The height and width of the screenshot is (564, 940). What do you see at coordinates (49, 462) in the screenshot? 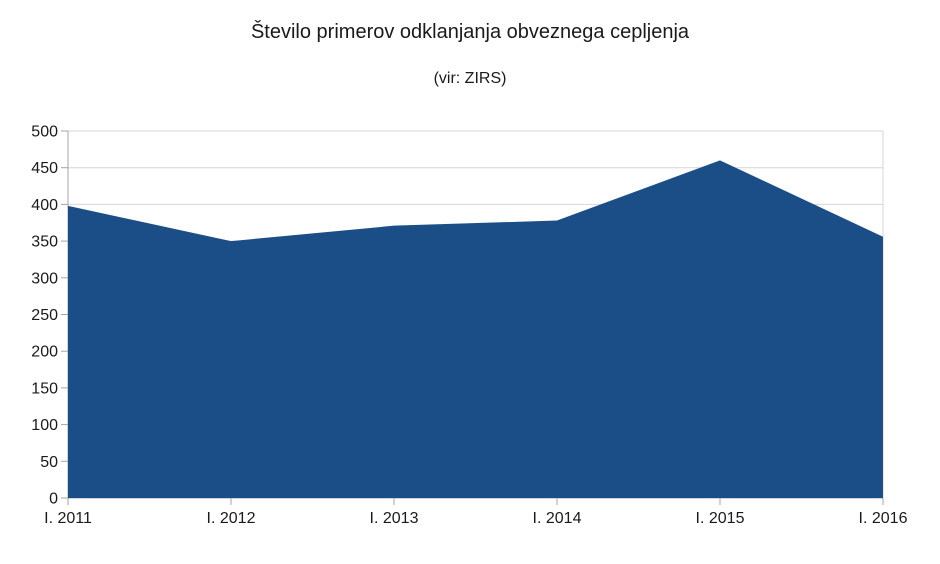
I see `y-tick-label-50: 50` at bounding box center [49, 462].